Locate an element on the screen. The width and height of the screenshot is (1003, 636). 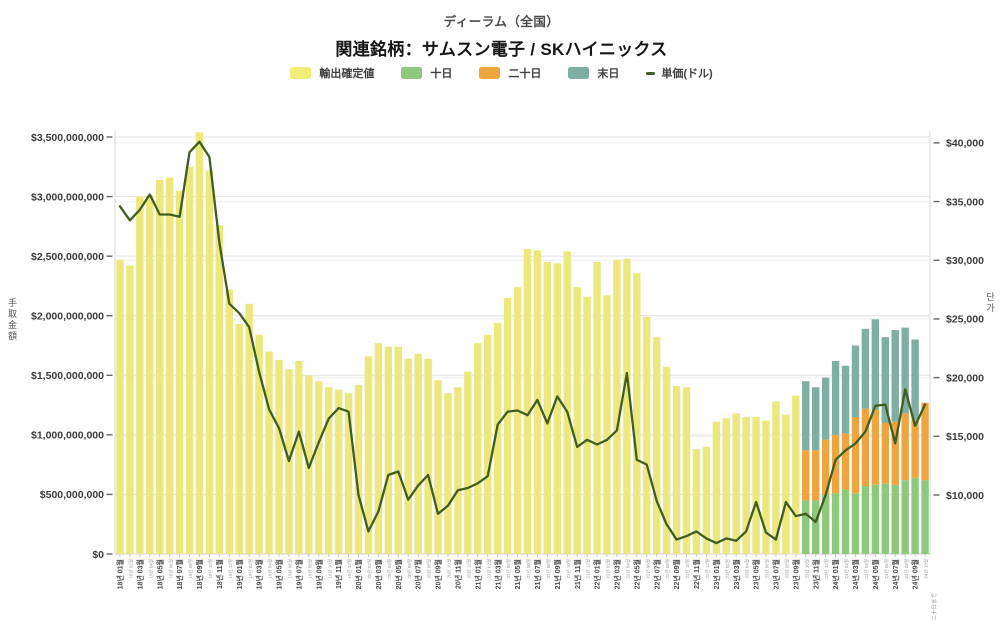
x-tick-label: 20년 06월 is located at coordinates (409, 569).